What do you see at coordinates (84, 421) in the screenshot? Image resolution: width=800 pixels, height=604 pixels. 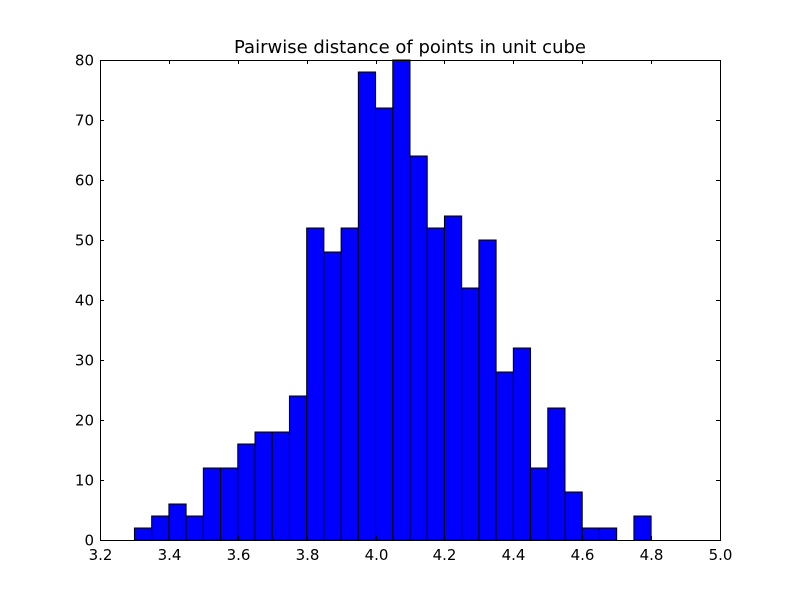 I see `y-tick-label: 20` at bounding box center [84, 421].